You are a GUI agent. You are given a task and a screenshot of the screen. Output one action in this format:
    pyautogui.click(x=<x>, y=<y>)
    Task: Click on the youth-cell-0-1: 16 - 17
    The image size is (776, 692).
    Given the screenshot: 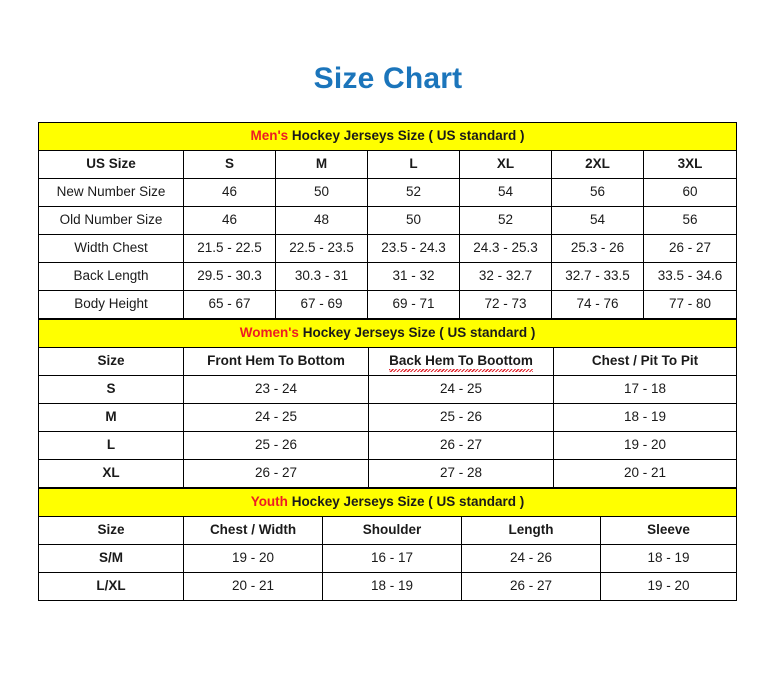 What is the action you would take?
    pyautogui.click(x=392, y=558)
    